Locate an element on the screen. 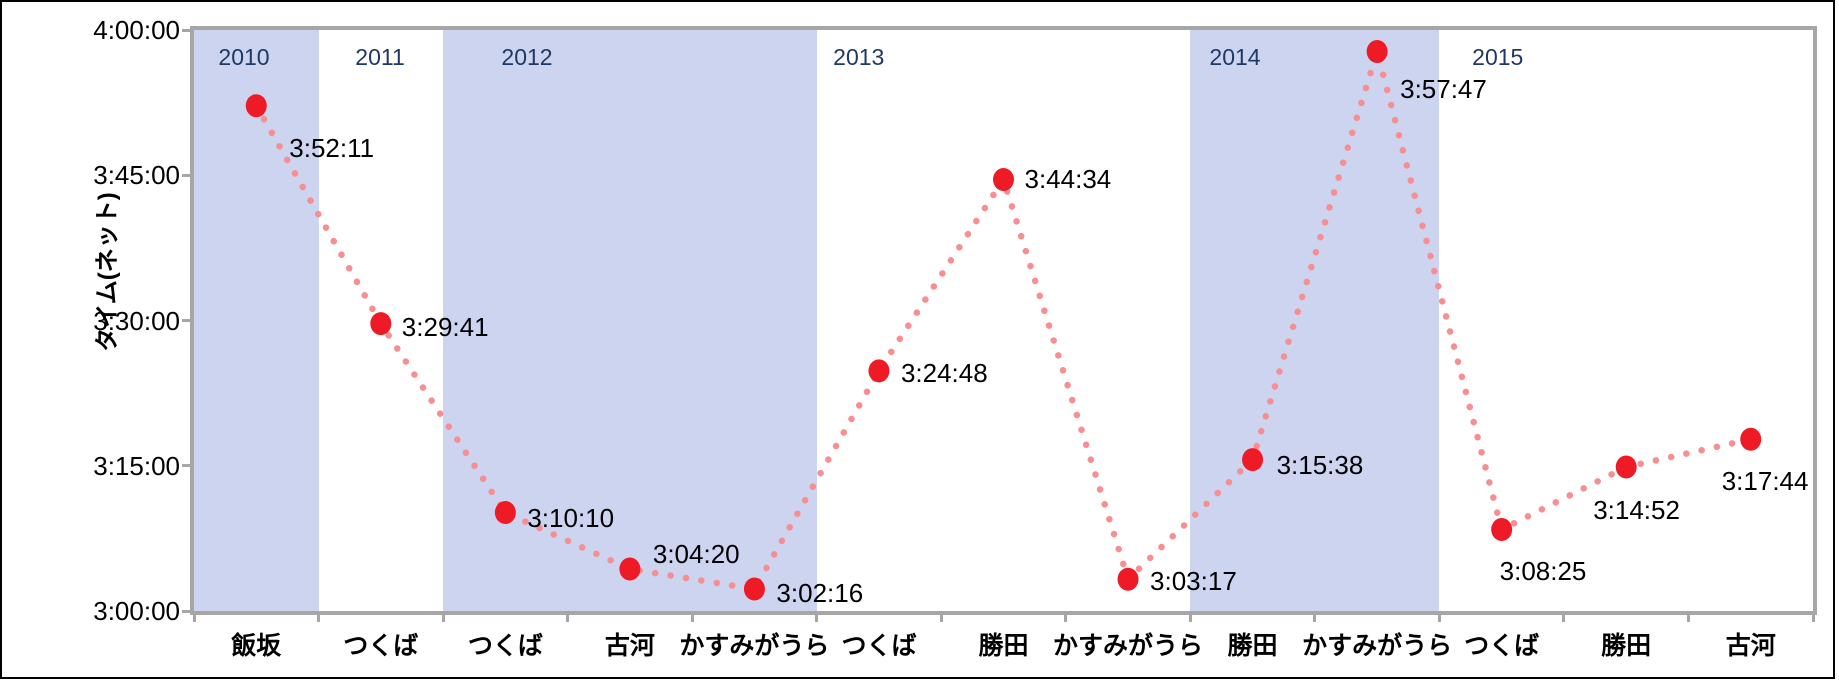 Image resolution: width=1839 pixels, height=685 pixels. data-point-label: 3:44:34 is located at coordinates (1068, 179).